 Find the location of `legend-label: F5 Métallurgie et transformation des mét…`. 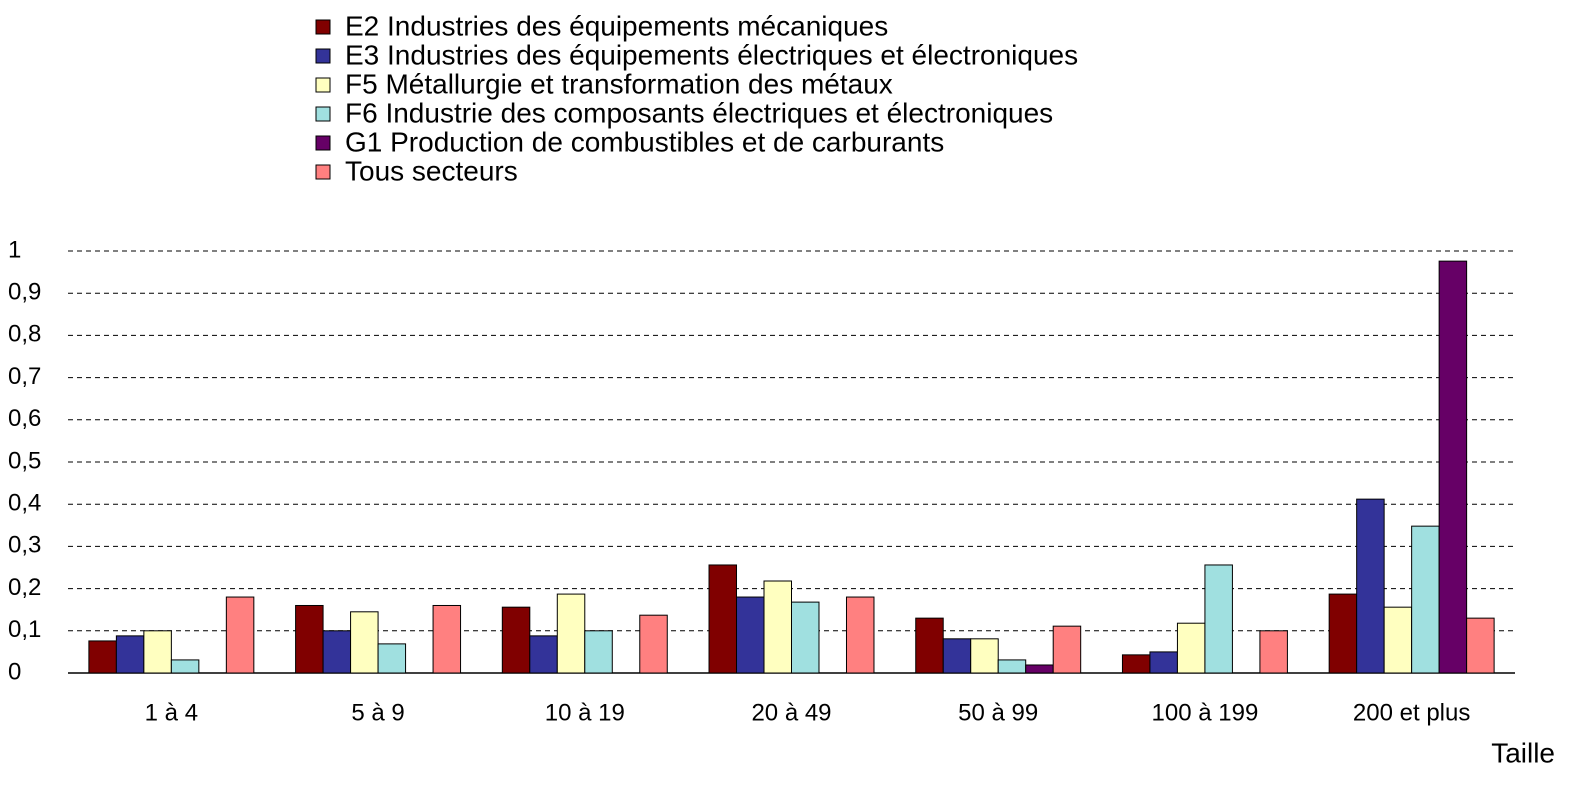

legend-label: F5 Métallurgie et transformation des mét… is located at coordinates (619, 83).